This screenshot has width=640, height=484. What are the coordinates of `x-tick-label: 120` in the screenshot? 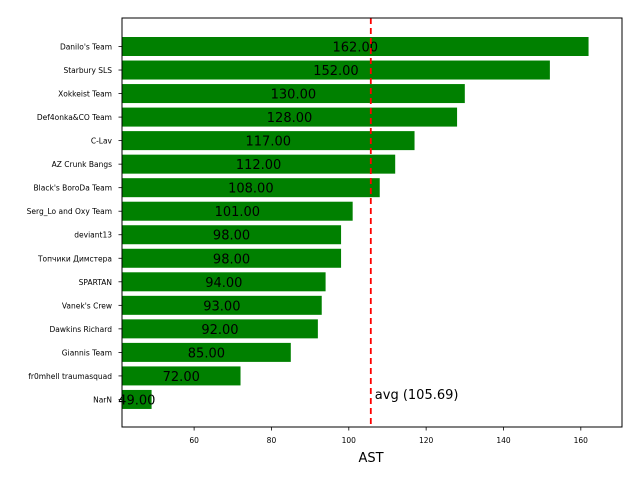 It's located at (426, 440).